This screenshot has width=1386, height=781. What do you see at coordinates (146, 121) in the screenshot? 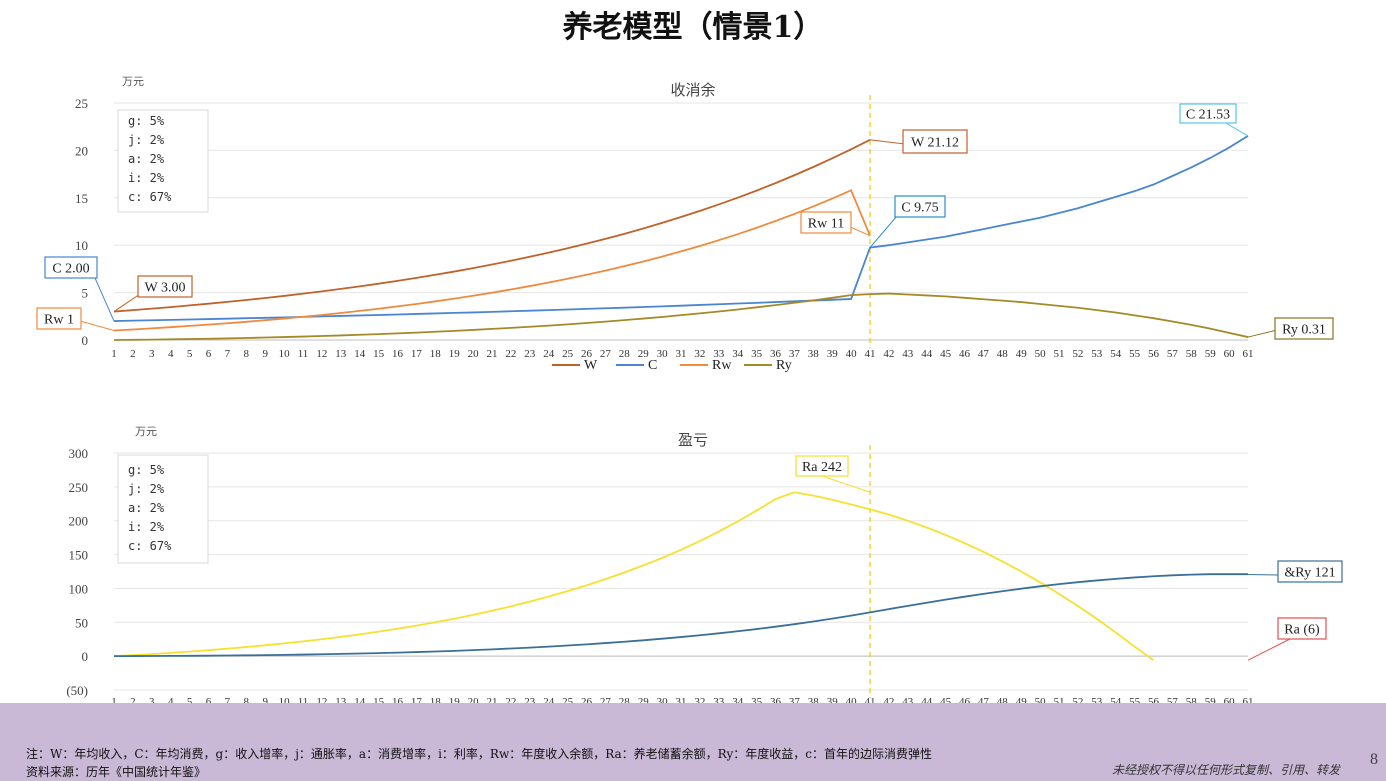
I see `parameter-label: g: 5%` at bounding box center [146, 121].